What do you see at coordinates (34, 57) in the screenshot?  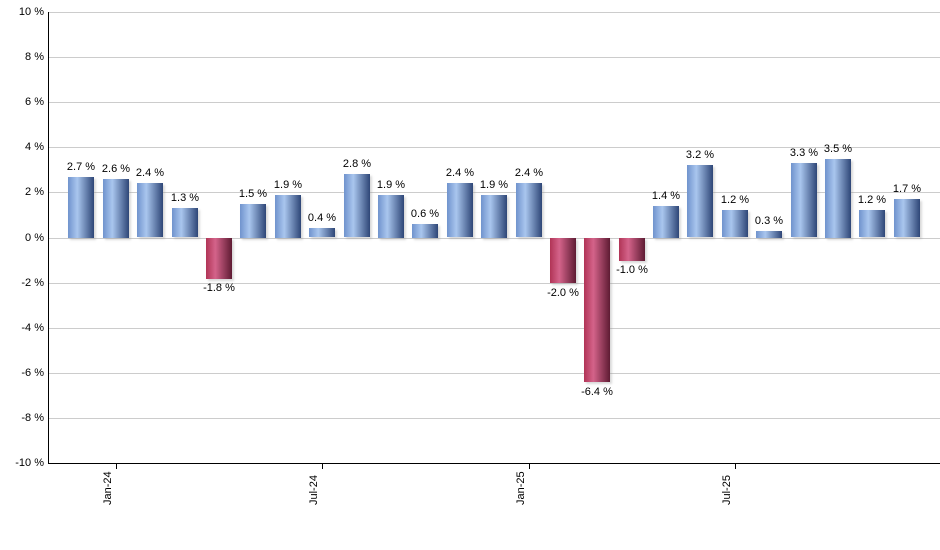 I see `y-axis-tick-label: 8 %` at bounding box center [34, 57].